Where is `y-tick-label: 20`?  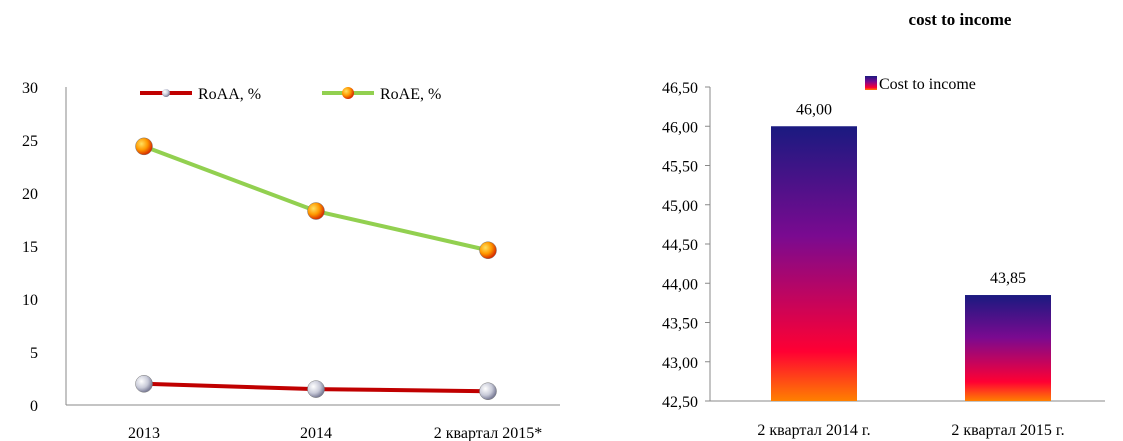
y-tick-label: 20 is located at coordinates (30, 194).